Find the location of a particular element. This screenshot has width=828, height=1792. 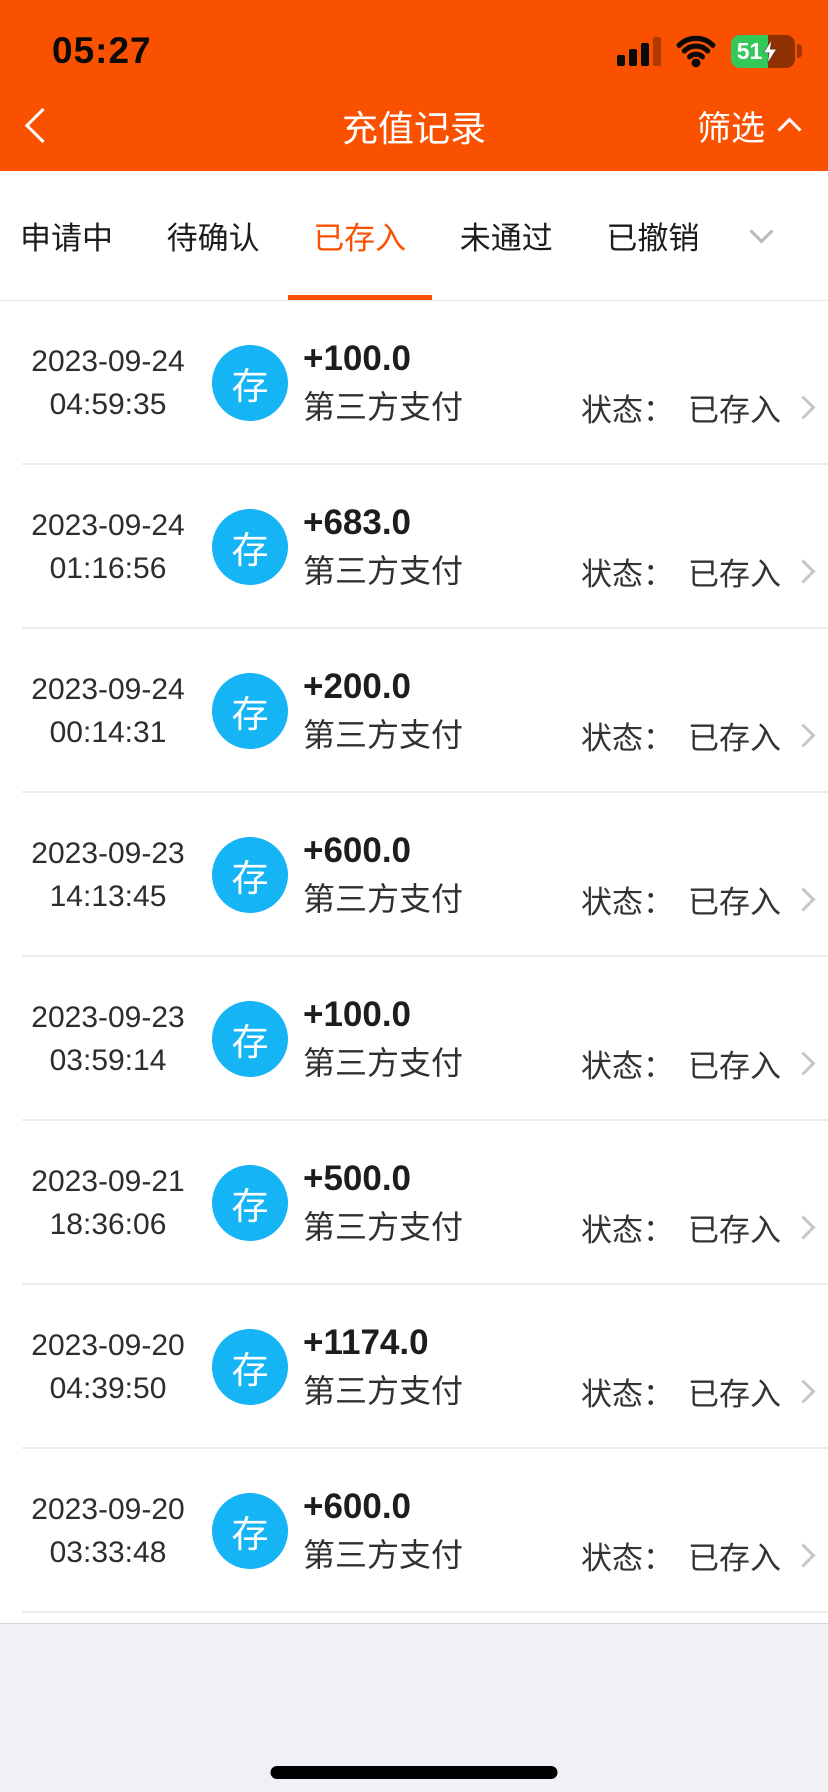

row-detail: +200.0 第三方支付 is located at coordinates (383, 710).